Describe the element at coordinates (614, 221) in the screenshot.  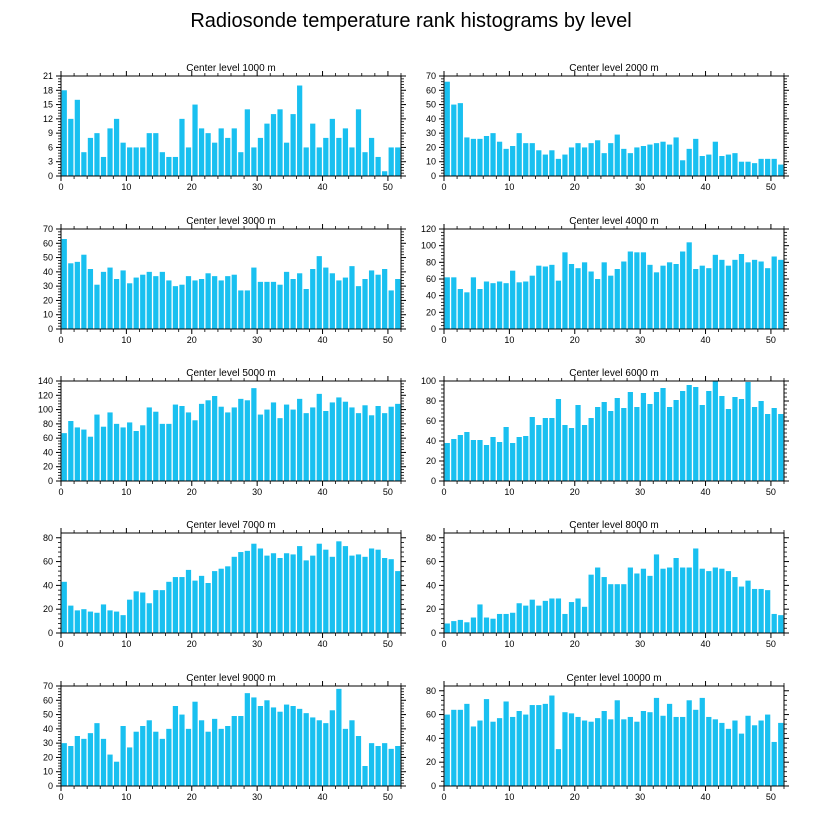
I see `chart-title: Center level 4000 m` at that location.